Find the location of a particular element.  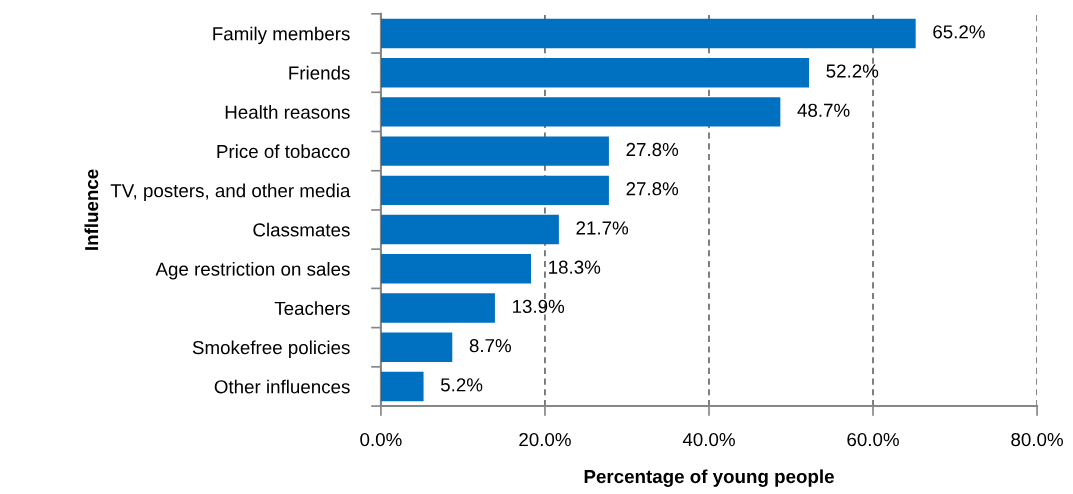

x-tick-label: 40.0% is located at coordinates (708, 439).